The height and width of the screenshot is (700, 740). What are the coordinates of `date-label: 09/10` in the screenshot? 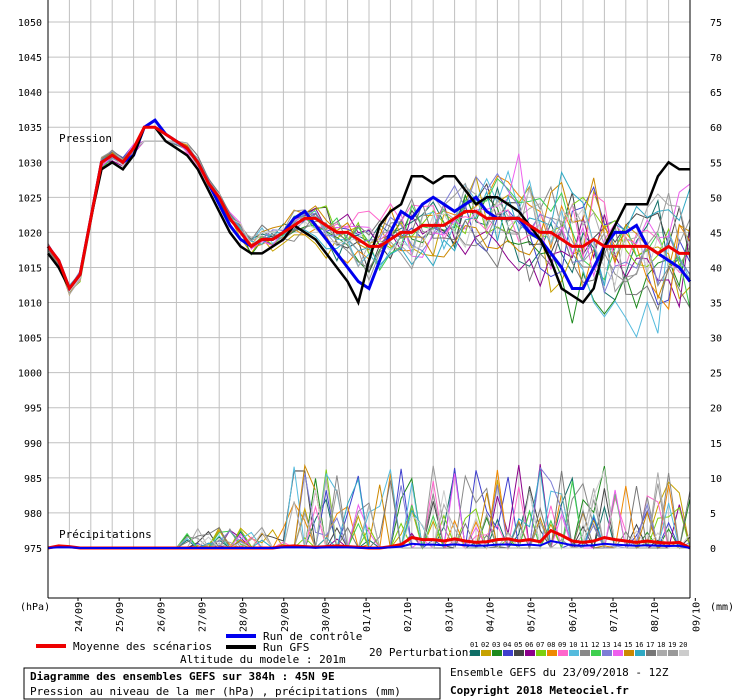 It's located at (696, 617).